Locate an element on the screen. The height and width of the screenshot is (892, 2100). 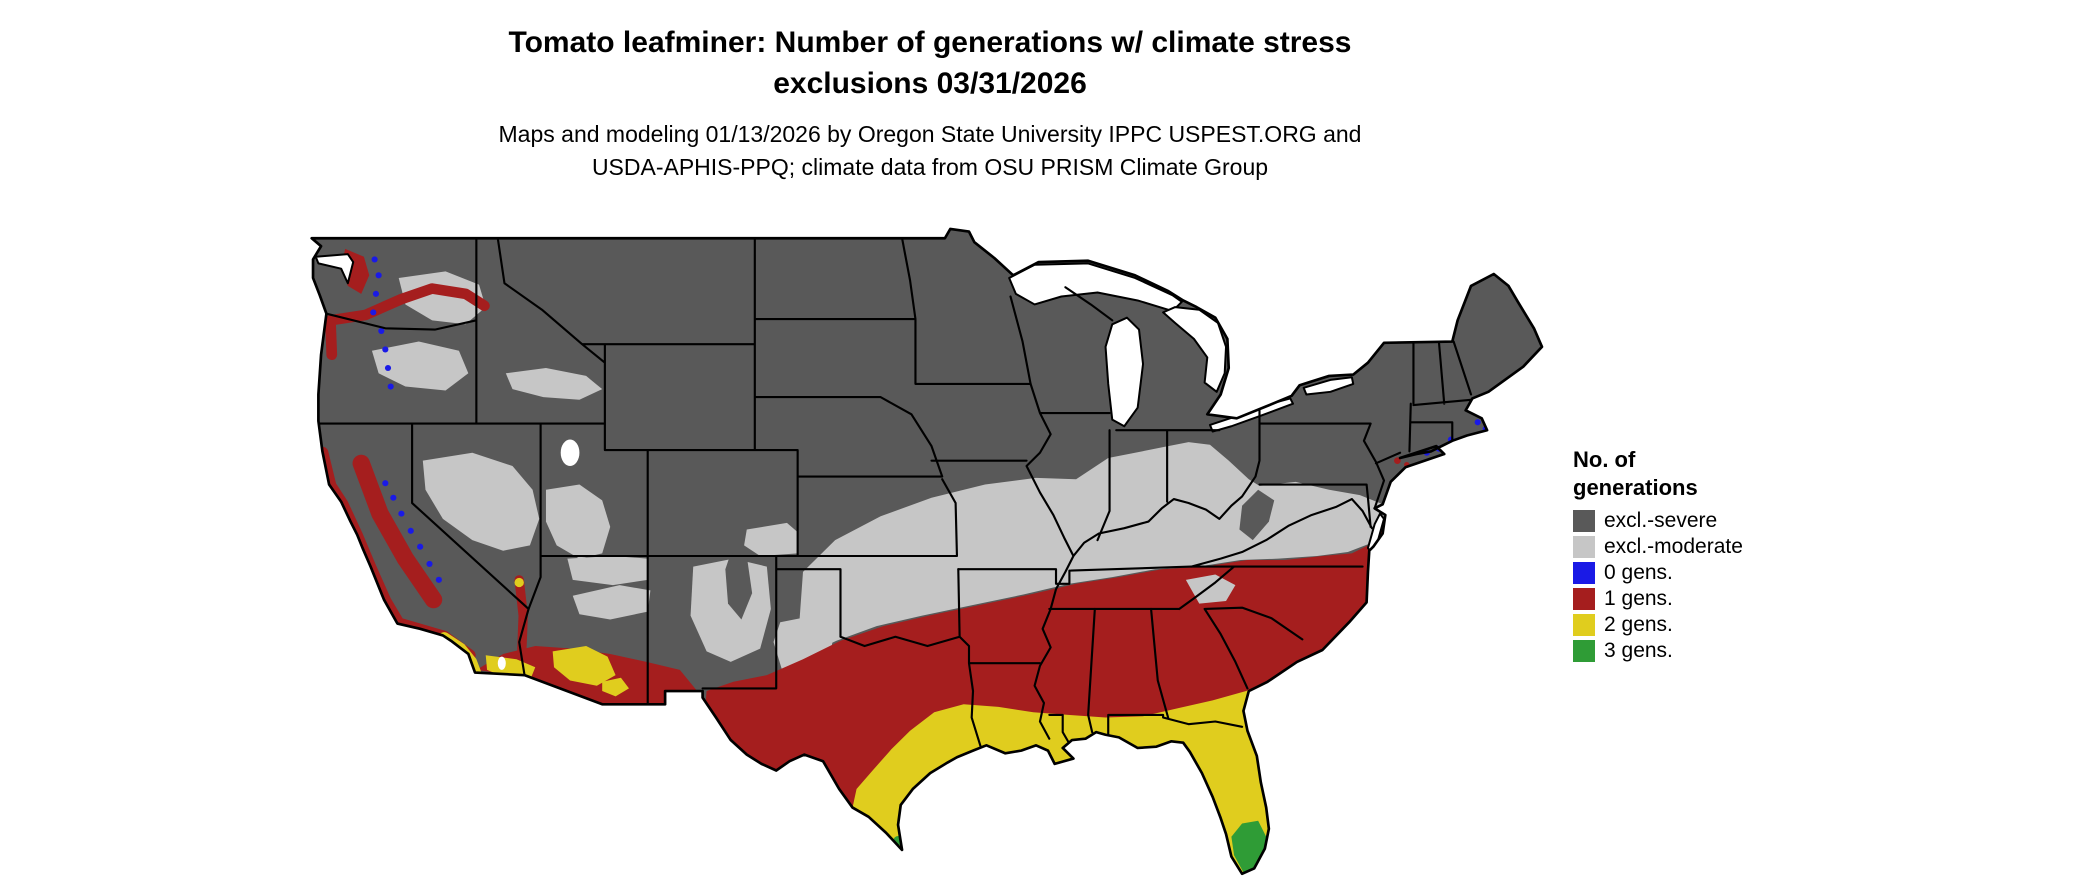
puget-sound is located at coordinates (334, 269).